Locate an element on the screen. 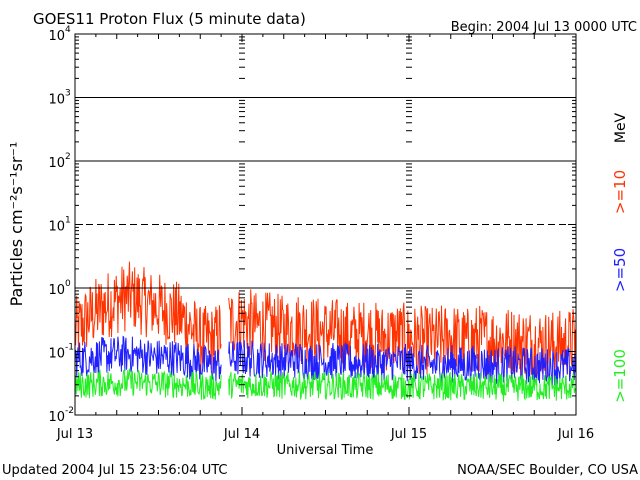 Image resolution: width=640 pixels, height=480 pixels. y-tick-exponent: 2 is located at coordinates (68, 157).